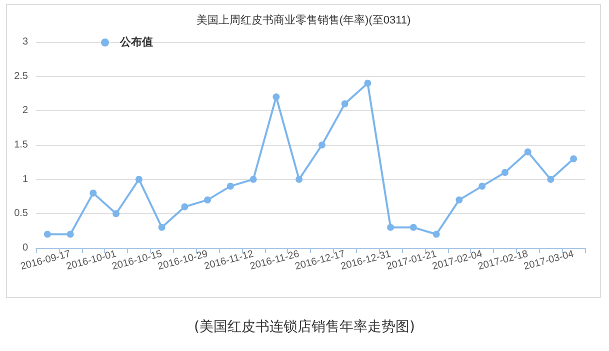 This screenshot has height=351, width=609. What do you see at coordinates (25, 42) in the screenshot?
I see `y-tick-label: 3` at bounding box center [25, 42].